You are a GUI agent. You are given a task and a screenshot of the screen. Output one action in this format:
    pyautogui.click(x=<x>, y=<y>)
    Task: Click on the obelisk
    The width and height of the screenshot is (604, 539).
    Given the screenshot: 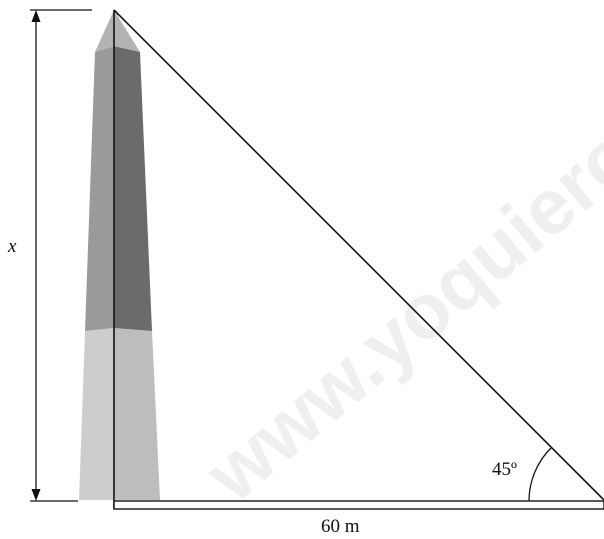 What is the action you would take?
    pyautogui.click(x=119, y=255)
    